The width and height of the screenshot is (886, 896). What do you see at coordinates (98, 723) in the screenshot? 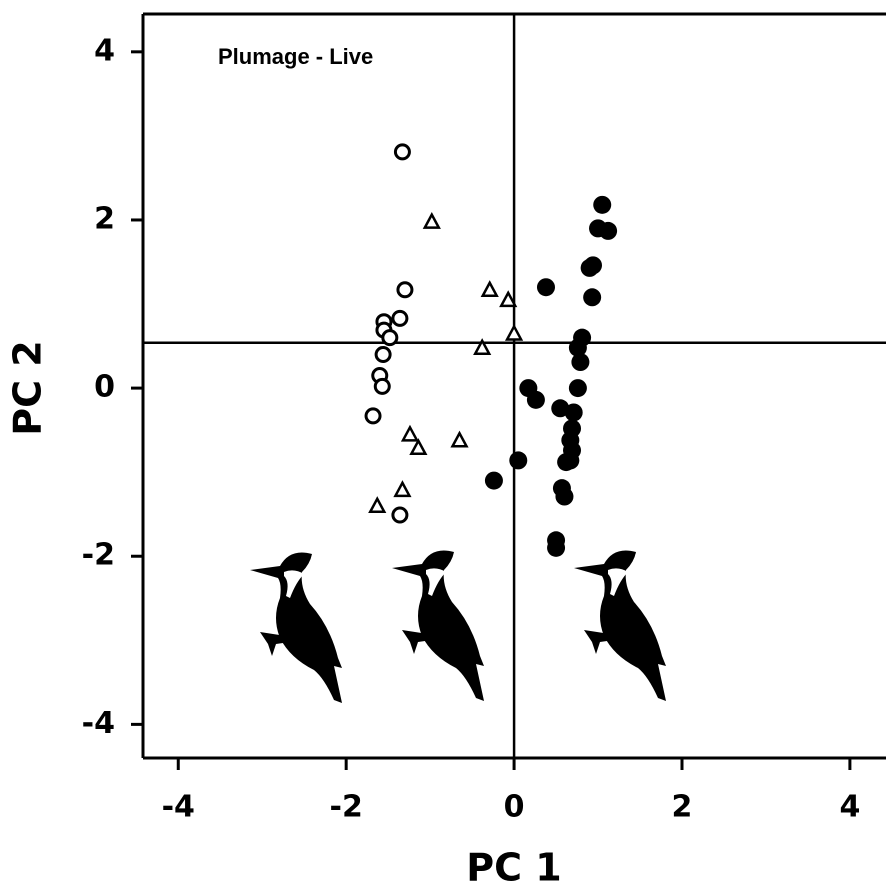
I see `y-tick-label: -4` at bounding box center [98, 723].